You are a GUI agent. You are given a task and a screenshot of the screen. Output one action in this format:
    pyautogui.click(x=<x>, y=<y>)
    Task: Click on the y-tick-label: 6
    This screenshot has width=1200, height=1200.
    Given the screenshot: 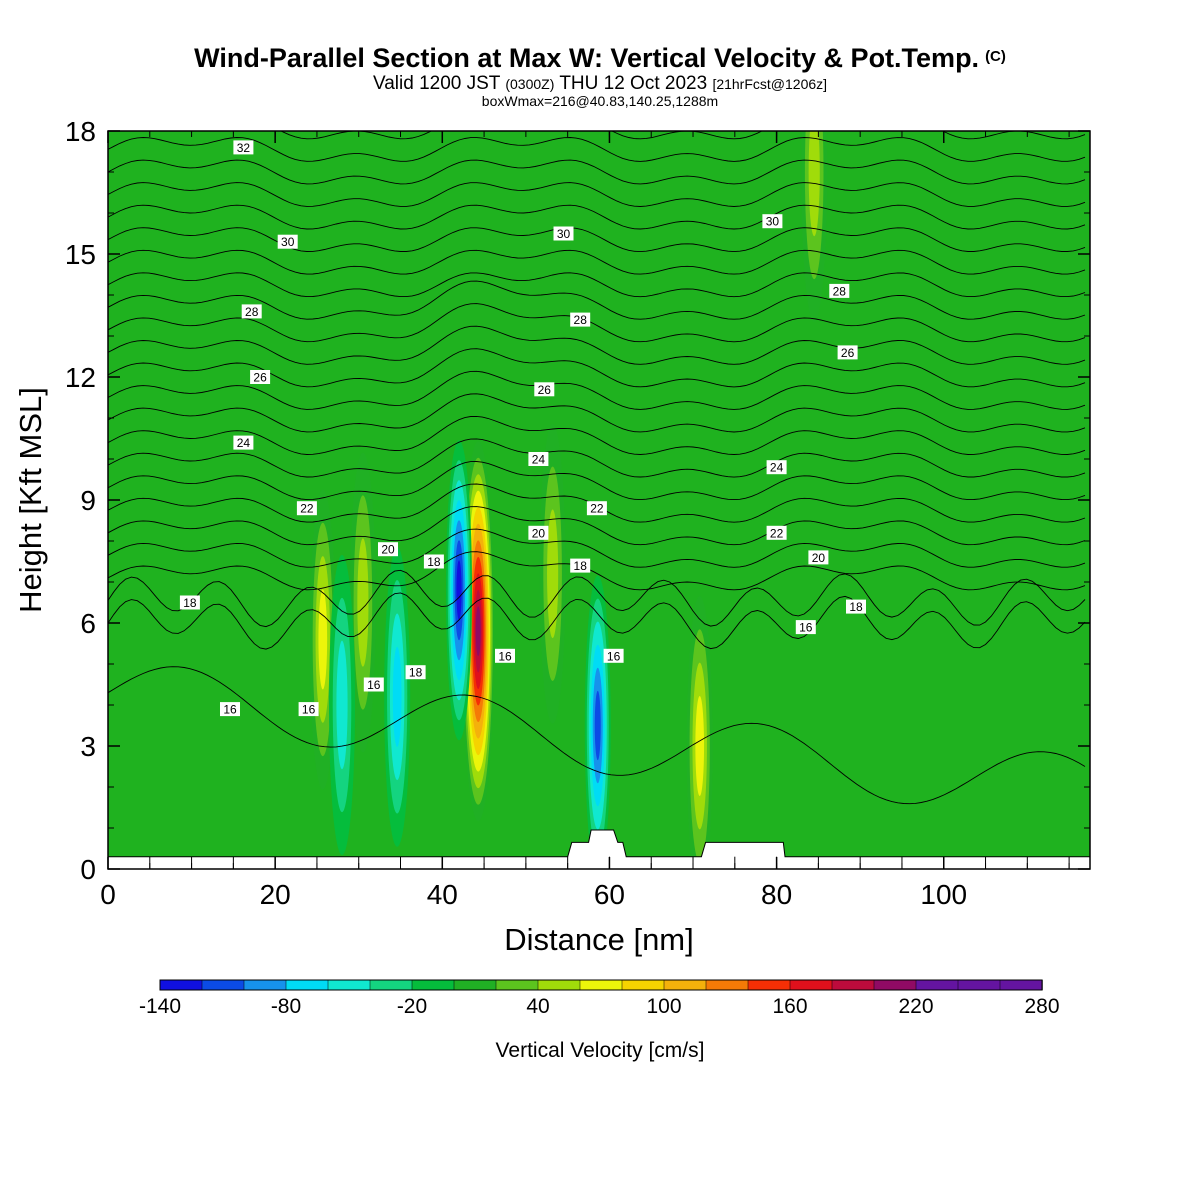 What is the action you would take?
    pyautogui.click(x=88, y=623)
    